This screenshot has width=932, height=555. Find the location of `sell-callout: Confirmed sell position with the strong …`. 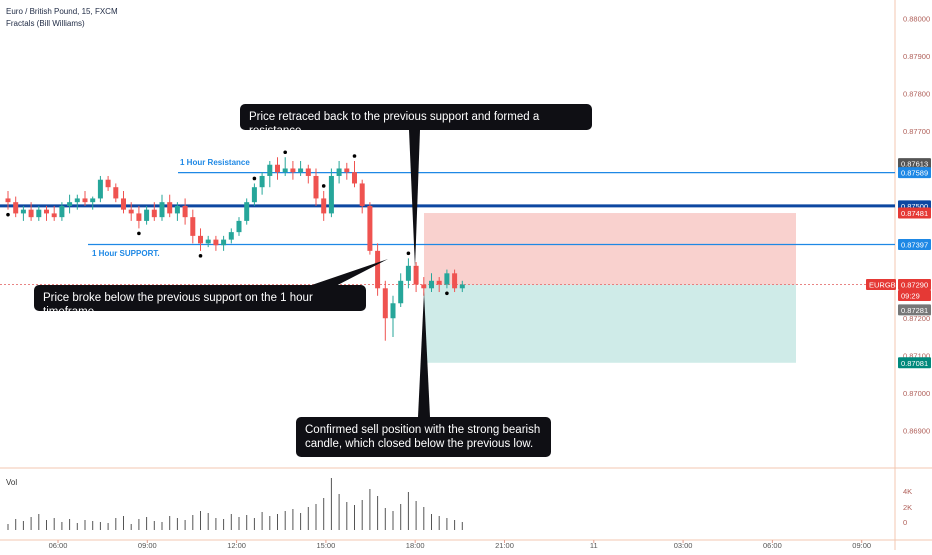

sell-callout: Confirmed sell position with the strong … is located at coordinates (423, 437).